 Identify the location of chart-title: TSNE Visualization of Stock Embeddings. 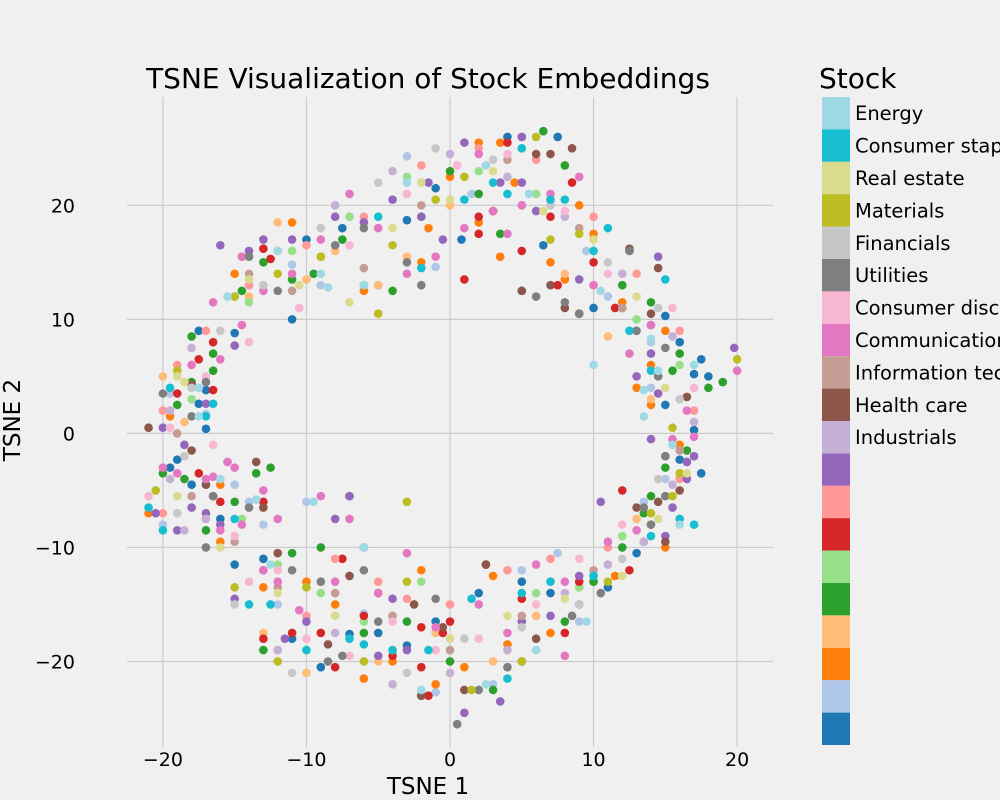
(427, 78).